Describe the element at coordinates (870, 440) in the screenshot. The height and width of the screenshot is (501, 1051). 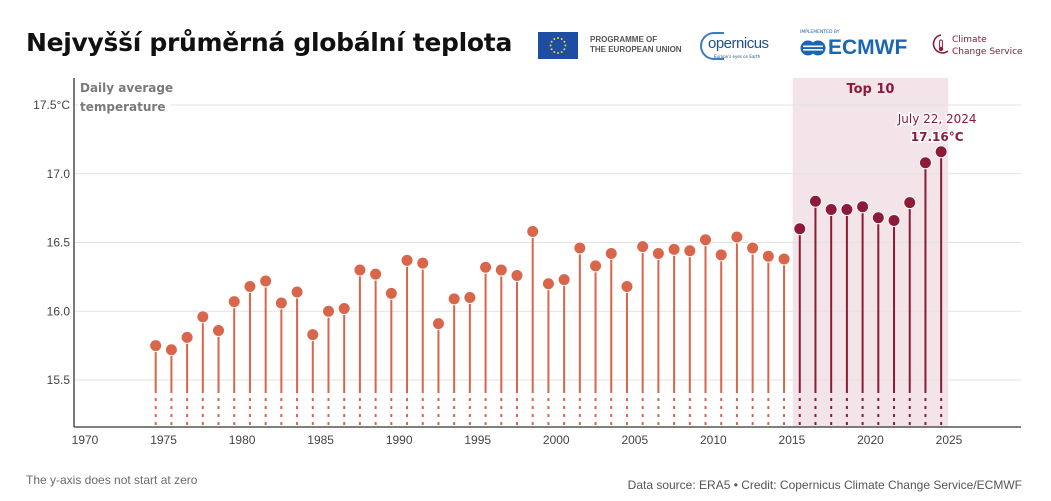
I see `x-tick-label: 2020` at that location.